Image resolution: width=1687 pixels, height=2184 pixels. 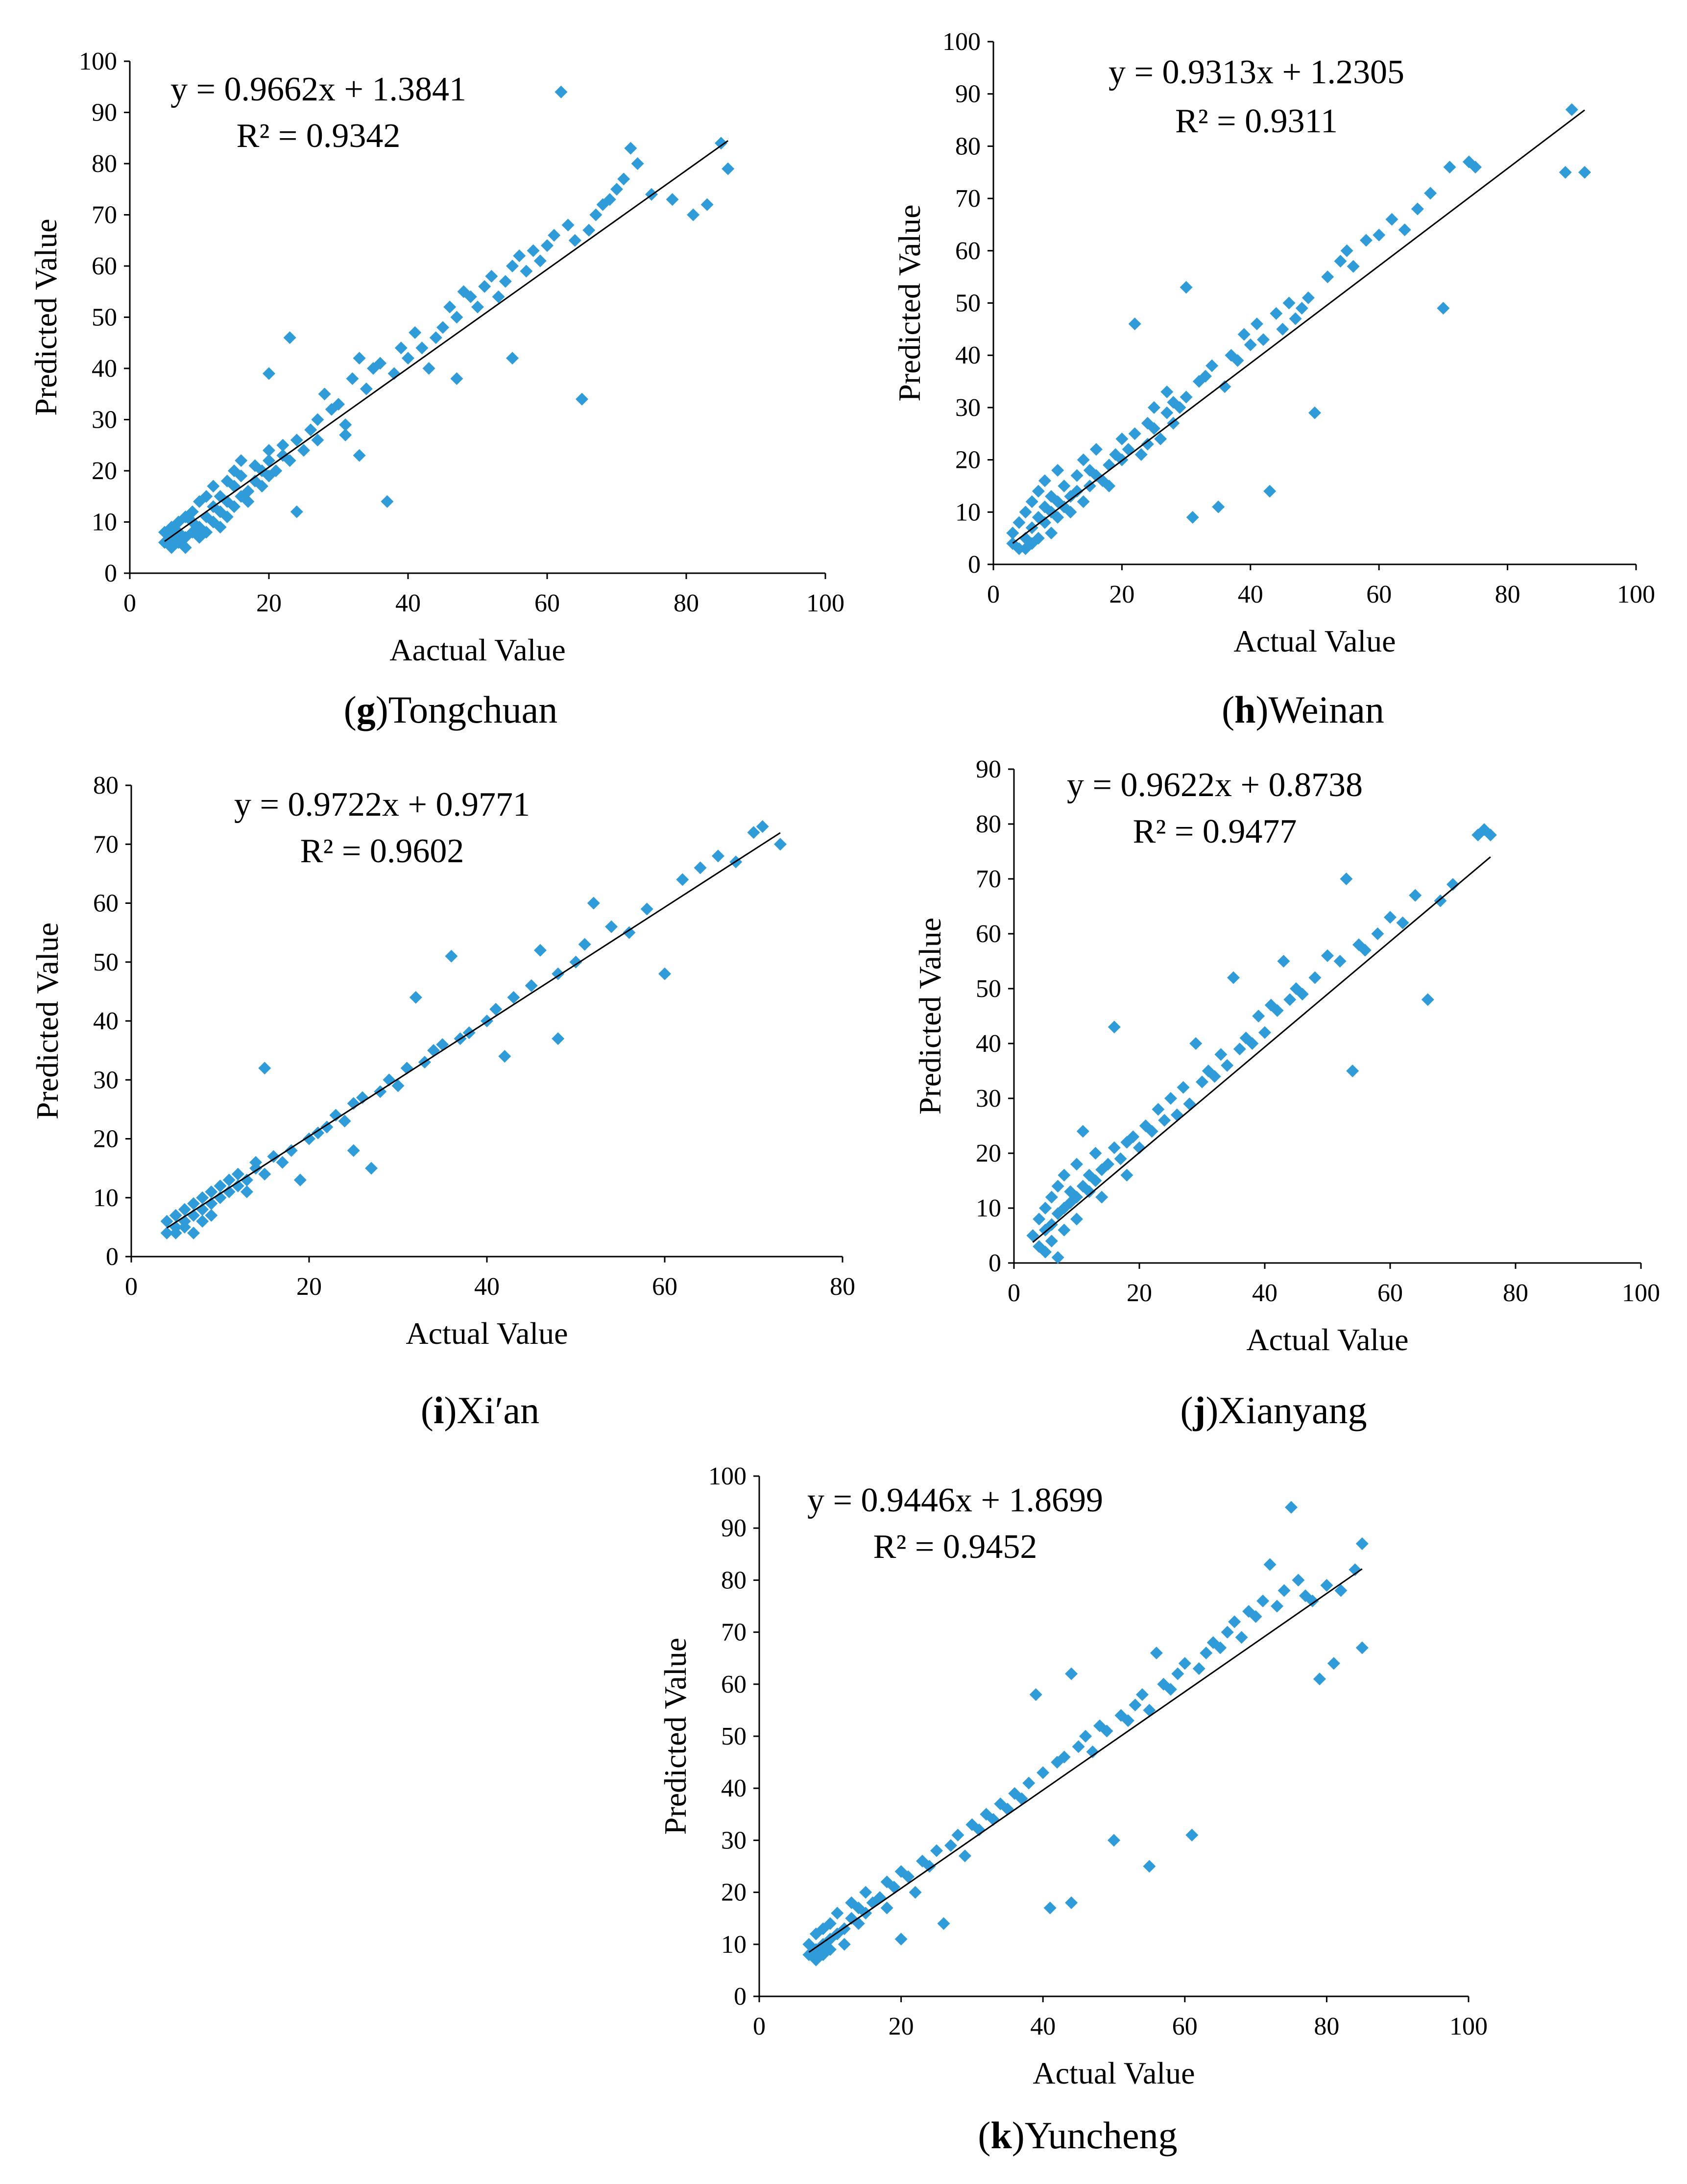 I want to click on y-tick-label: 70, so click(x=734, y=1633).